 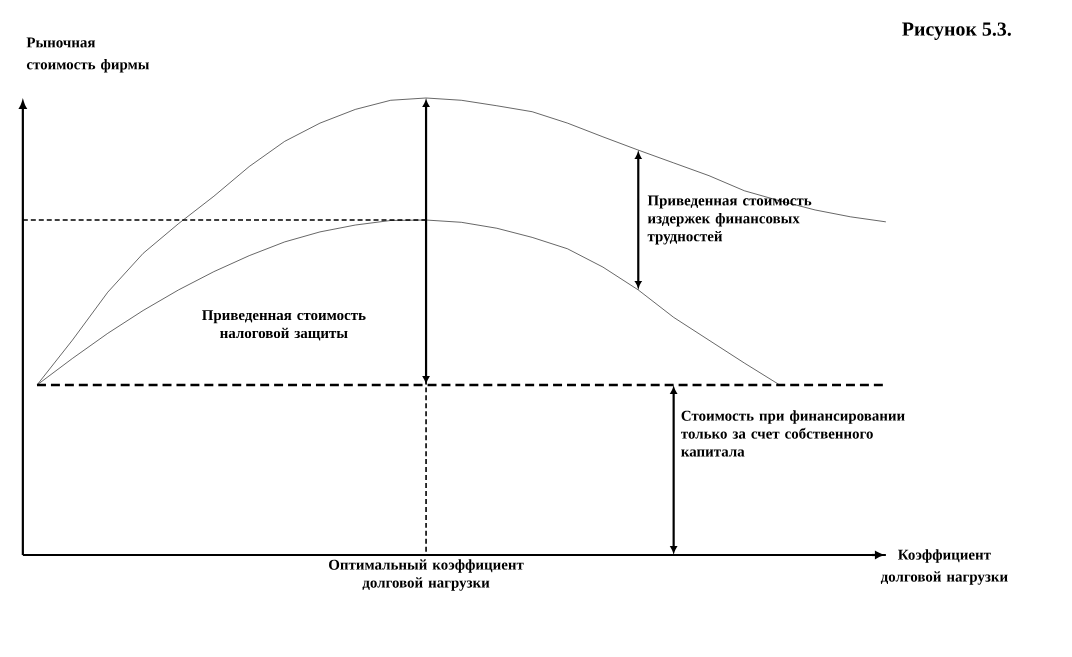 What do you see at coordinates (944, 567) in the screenshot?
I see `x-axis-title: Коэффициент долговой нагрузки` at bounding box center [944, 567].